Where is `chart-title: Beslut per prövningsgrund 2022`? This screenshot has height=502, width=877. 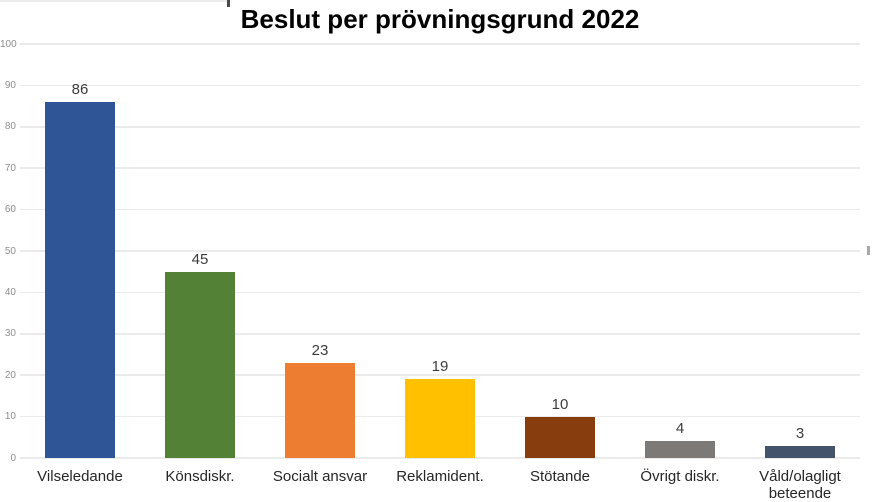 chart-title: Beslut per prövningsgrund 2022 is located at coordinates (440, 19).